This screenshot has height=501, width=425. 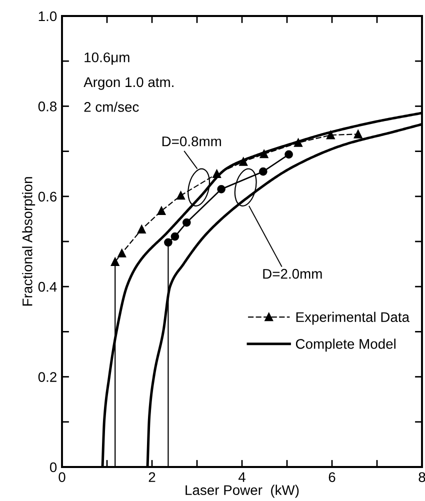 I want to click on annotation: 2 cm/sec, so click(x=111, y=107).